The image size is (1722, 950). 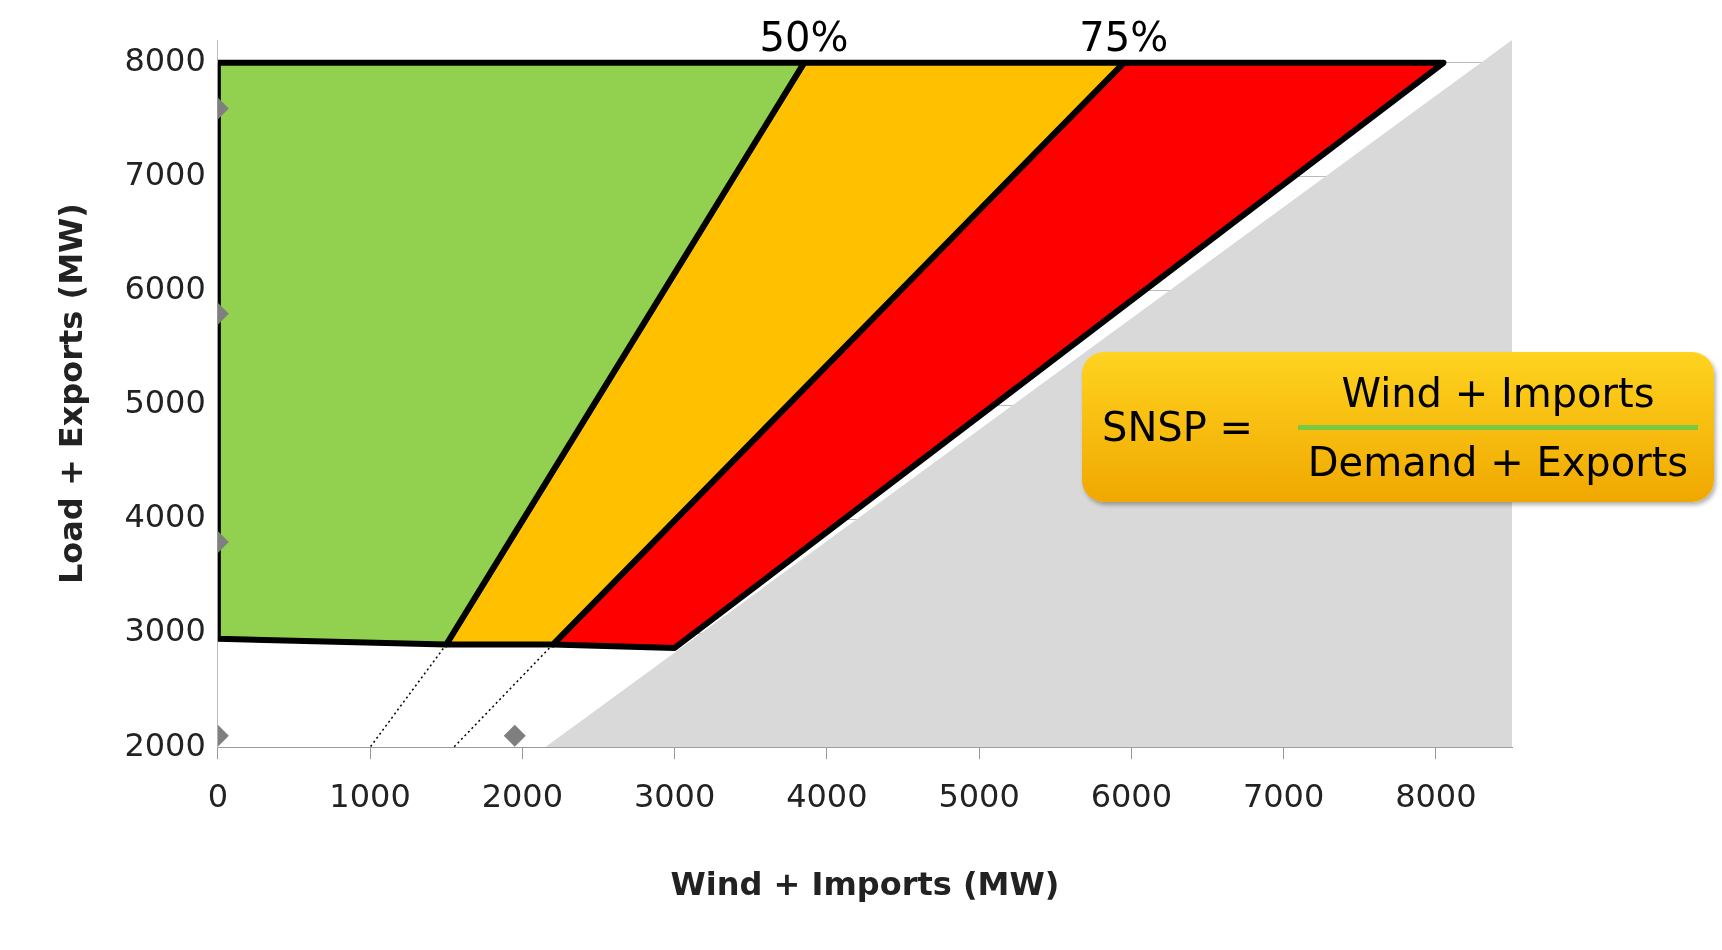 I want to click on y-tick-label: 7000, so click(x=165, y=174).